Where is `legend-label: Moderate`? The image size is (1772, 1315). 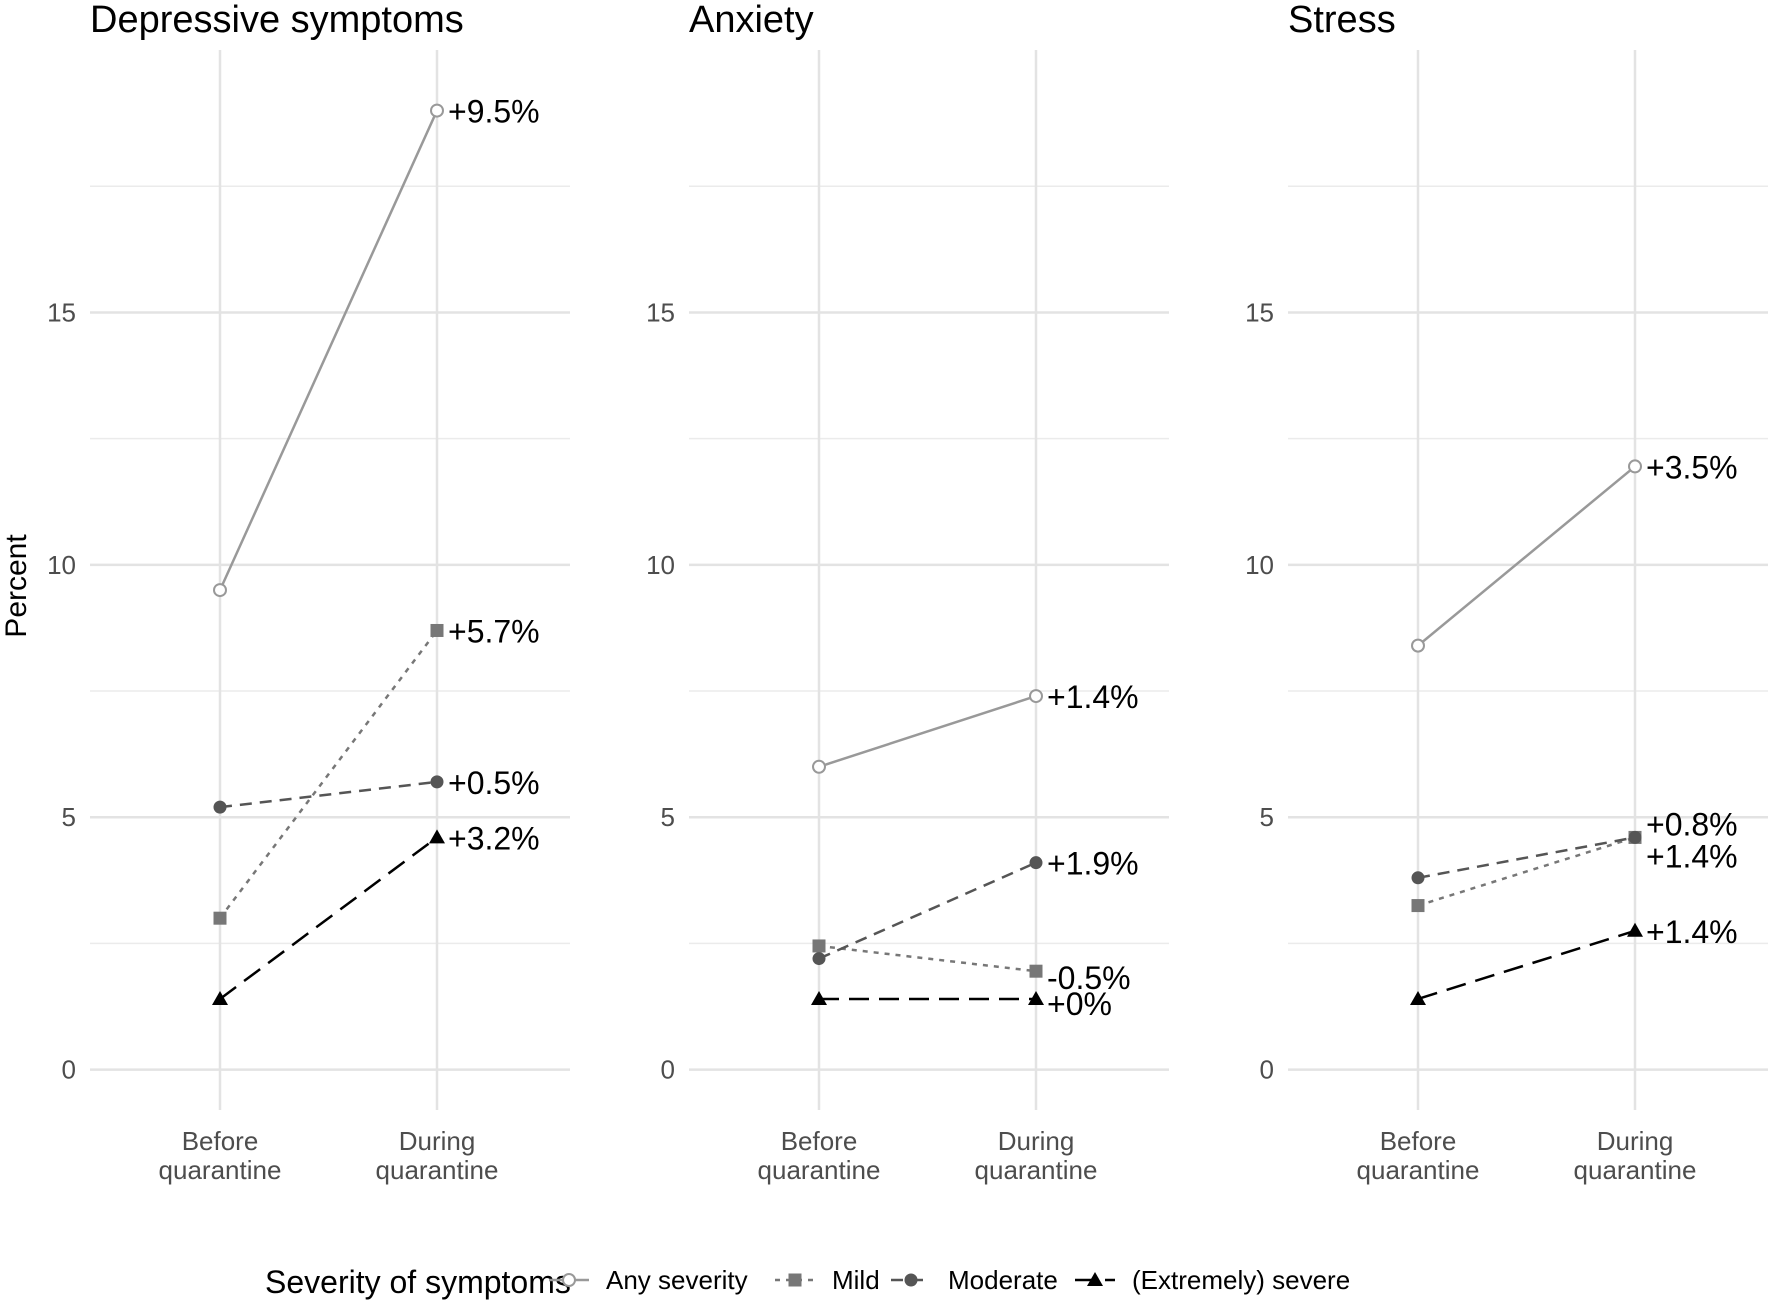 legend-label: Moderate is located at coordinates (1003, 1280).